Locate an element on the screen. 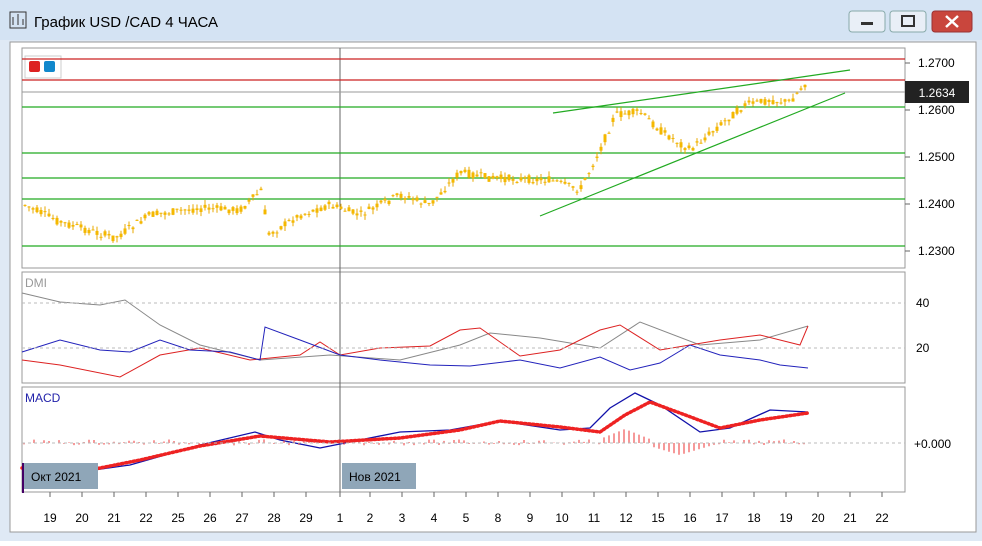  date-label: 2 is located at coordinates (370, 518).